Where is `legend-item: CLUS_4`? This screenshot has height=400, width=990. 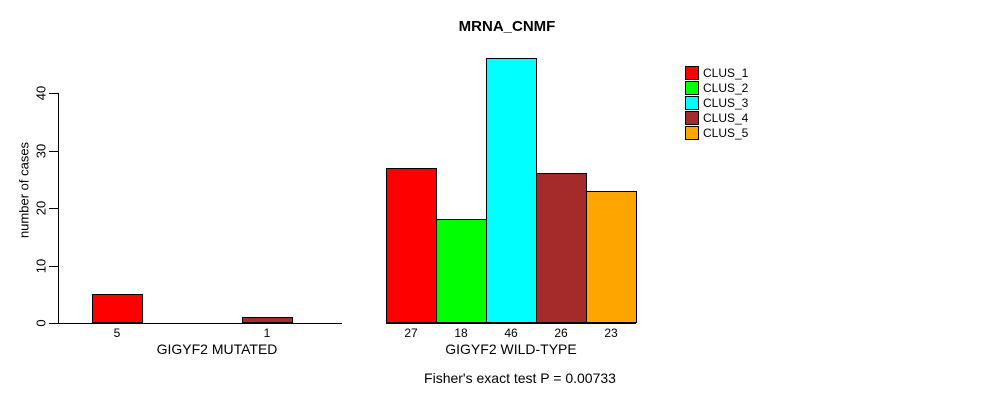
legend-item: CLUS_4 is located at coordinates (716, 117).